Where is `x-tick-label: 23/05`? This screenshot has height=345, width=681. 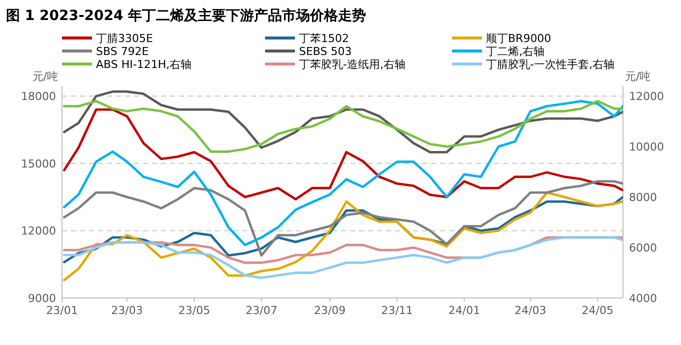 x-tick-label: 23/05 is located at coordinates (194, 310).